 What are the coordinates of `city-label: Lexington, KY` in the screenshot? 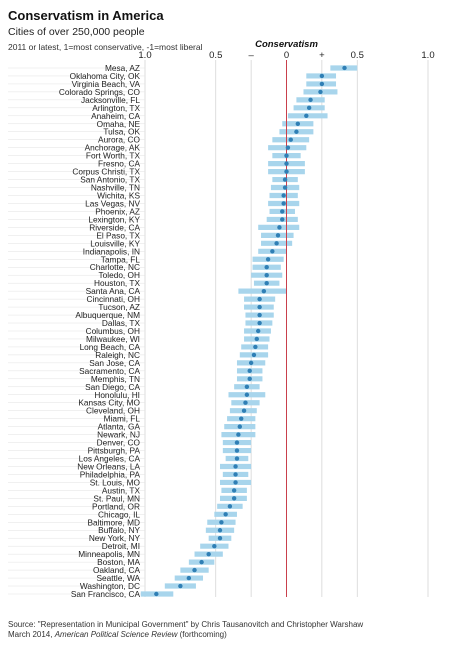 It's located at (114, 219).